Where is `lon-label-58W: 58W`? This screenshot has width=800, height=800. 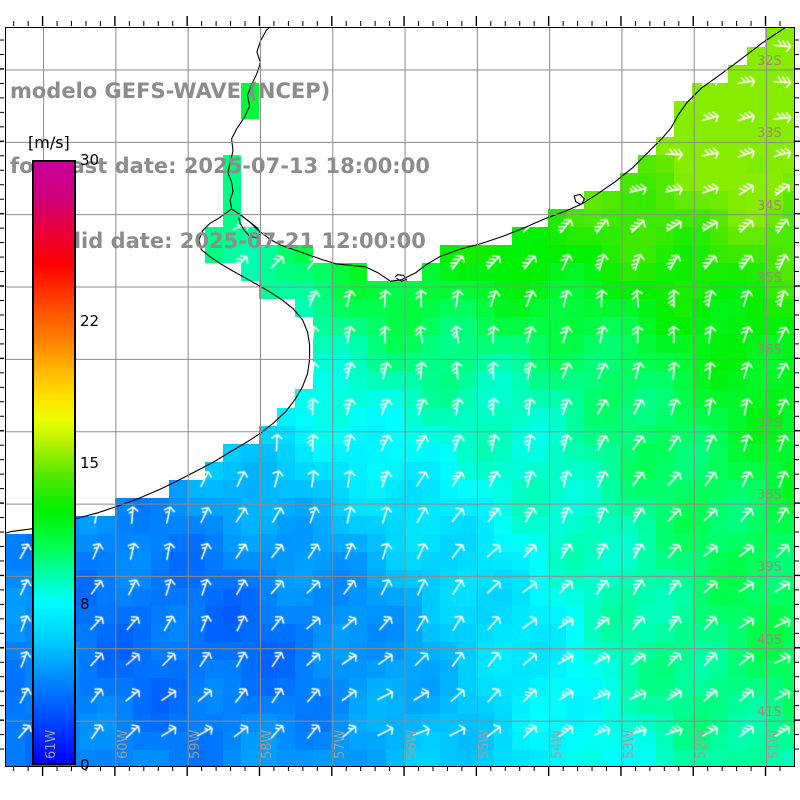 lon-label-58W: 58W is located at coordinates (268, 744).